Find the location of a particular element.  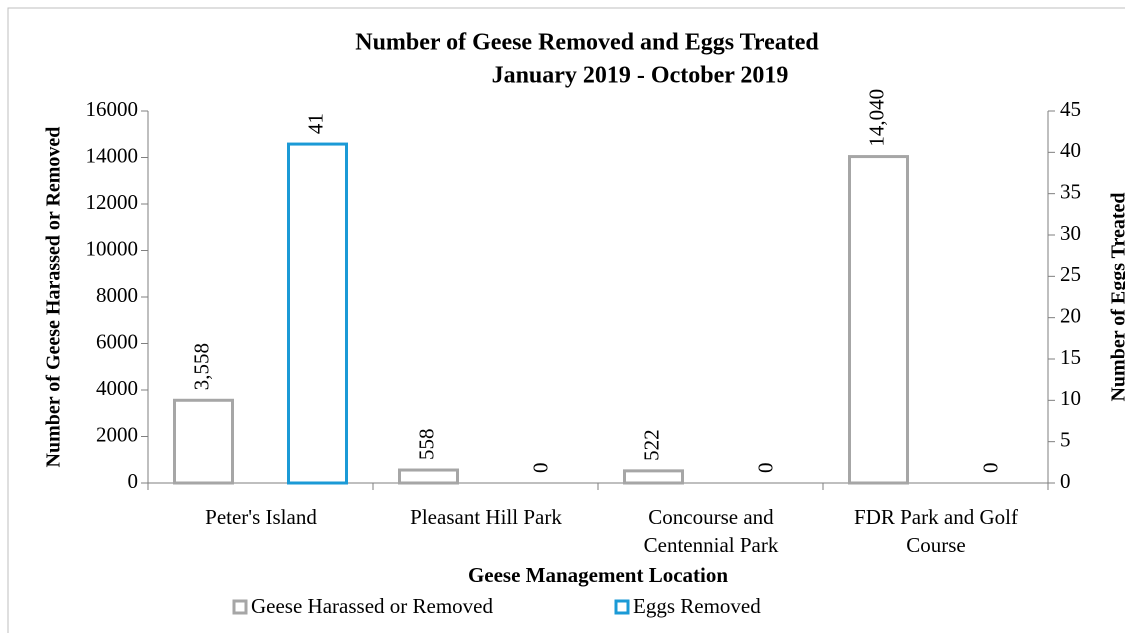

y-tick-label: 10000 is located at coordinates (112, 248).